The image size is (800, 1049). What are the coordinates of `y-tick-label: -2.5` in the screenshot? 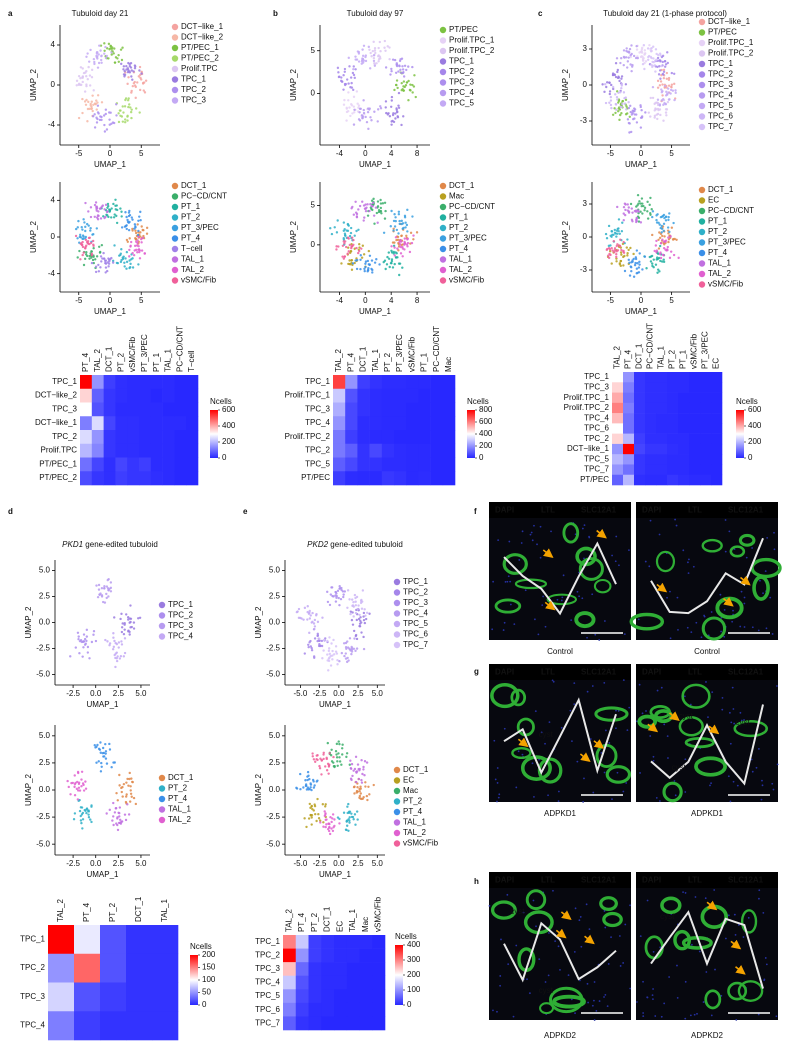 It's located at (43, 816).